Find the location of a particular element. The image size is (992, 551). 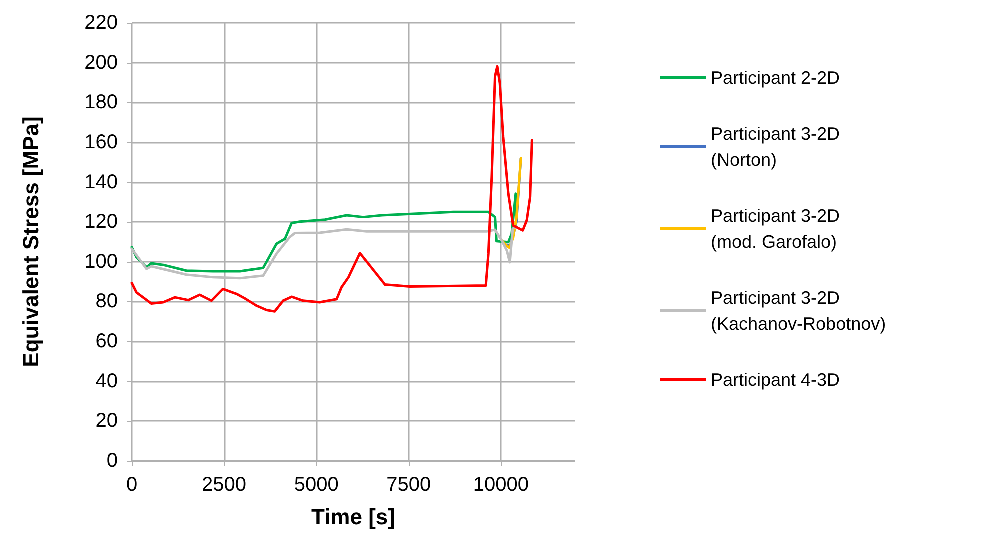

legend-label: Participant 2-2D is located at coordinates (775, 78).